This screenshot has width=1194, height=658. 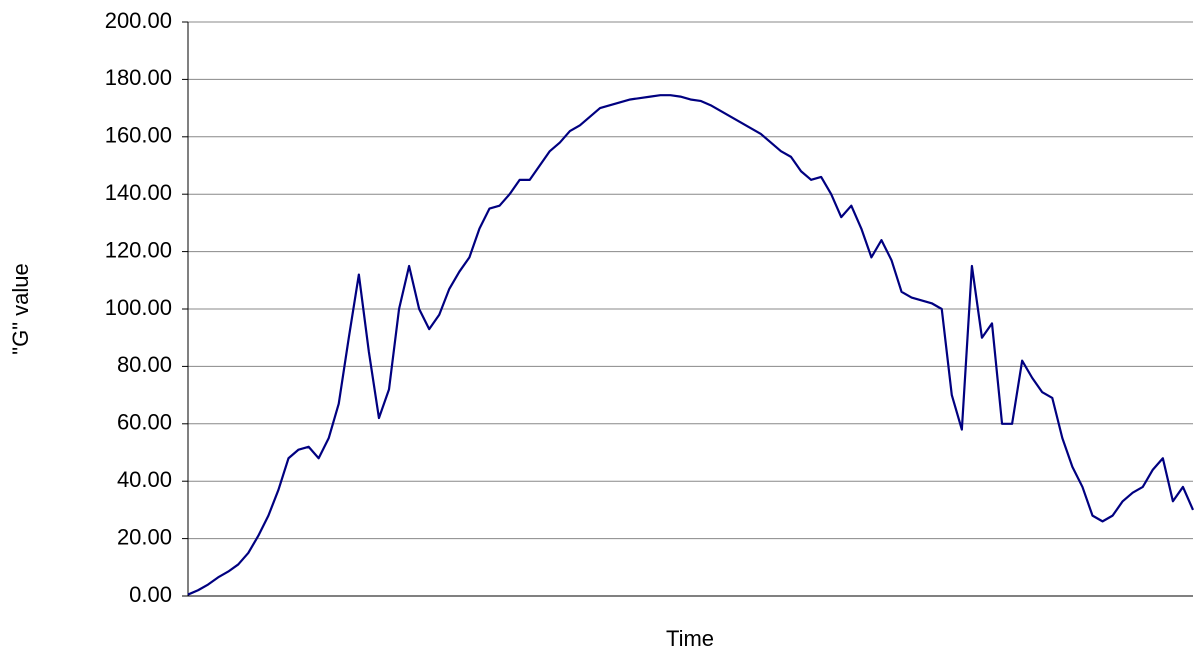 What do you see at coordinates (138, 192) in the screenshot?
I see `y-tick-label: 140.00` at bounding box center [138, 192].